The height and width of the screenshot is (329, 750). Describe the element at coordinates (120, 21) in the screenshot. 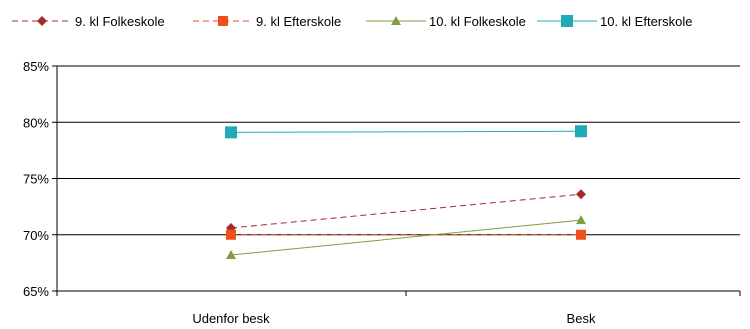

I see `legend-label: 9. kl Folkeskole` at that location.